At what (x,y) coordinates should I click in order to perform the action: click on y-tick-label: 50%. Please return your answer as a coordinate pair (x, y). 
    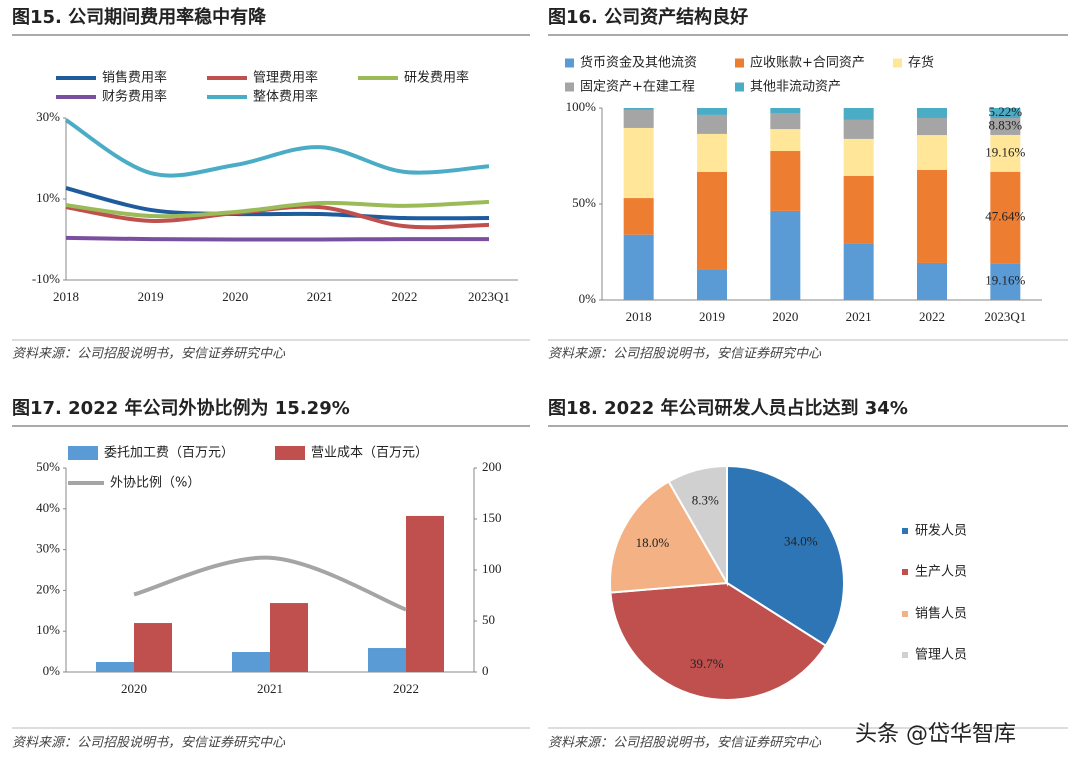
    Looking at the image, I should click on (584, 202).